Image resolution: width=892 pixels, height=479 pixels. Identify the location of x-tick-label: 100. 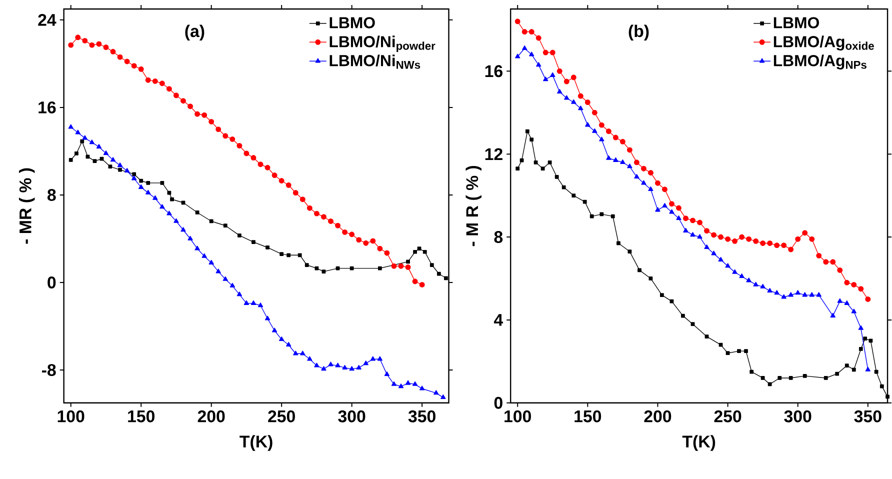
(517, 416).